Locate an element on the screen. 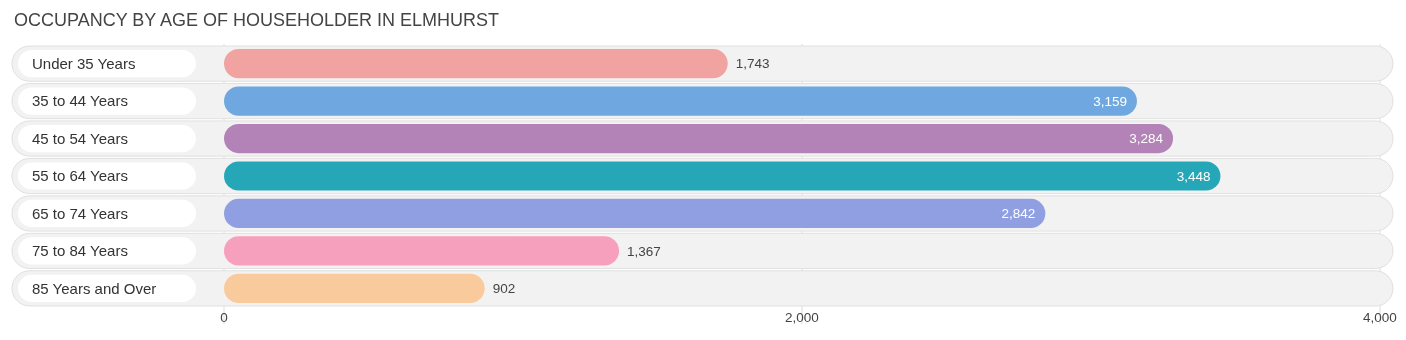 The image size is (1406, 340). y-tick-label: 35 to 44 Years is located at coordinates (80, 101).